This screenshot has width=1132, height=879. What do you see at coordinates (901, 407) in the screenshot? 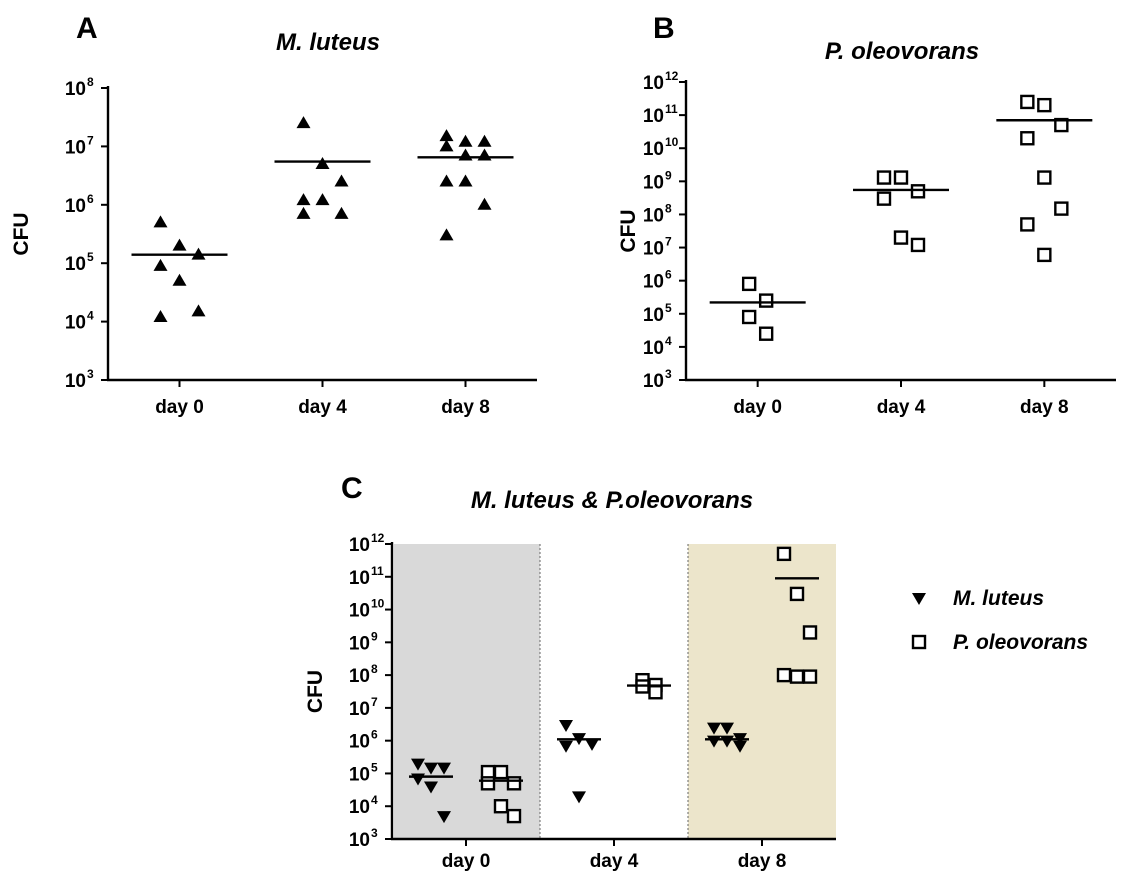
I see `panel-b-x-tick-label-day-4: day 4` at bounding box center [901, 407].